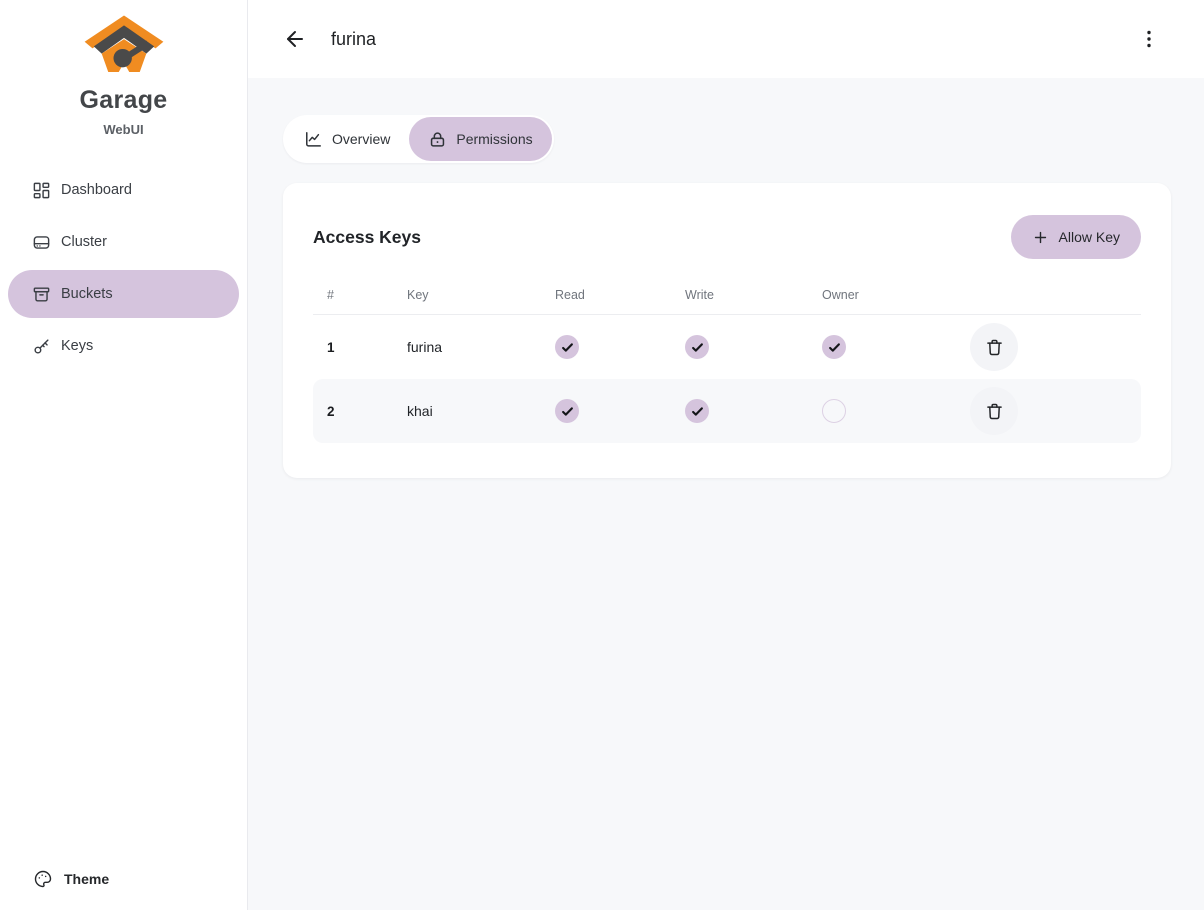 Image resolution: width=1204 pixels, height=910 pixels. Describe the element at coordinates (494, 139) in the screenshot. I see `tab-label: Permissions` at that location.